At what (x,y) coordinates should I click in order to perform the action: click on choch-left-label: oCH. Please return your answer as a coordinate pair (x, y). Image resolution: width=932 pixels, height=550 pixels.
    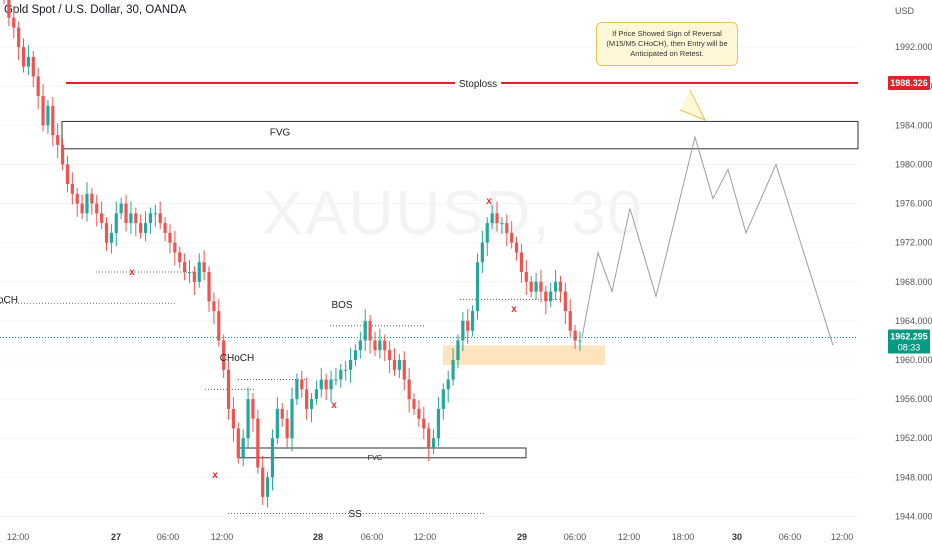
    Looking at the image, I should click on (9, 300).